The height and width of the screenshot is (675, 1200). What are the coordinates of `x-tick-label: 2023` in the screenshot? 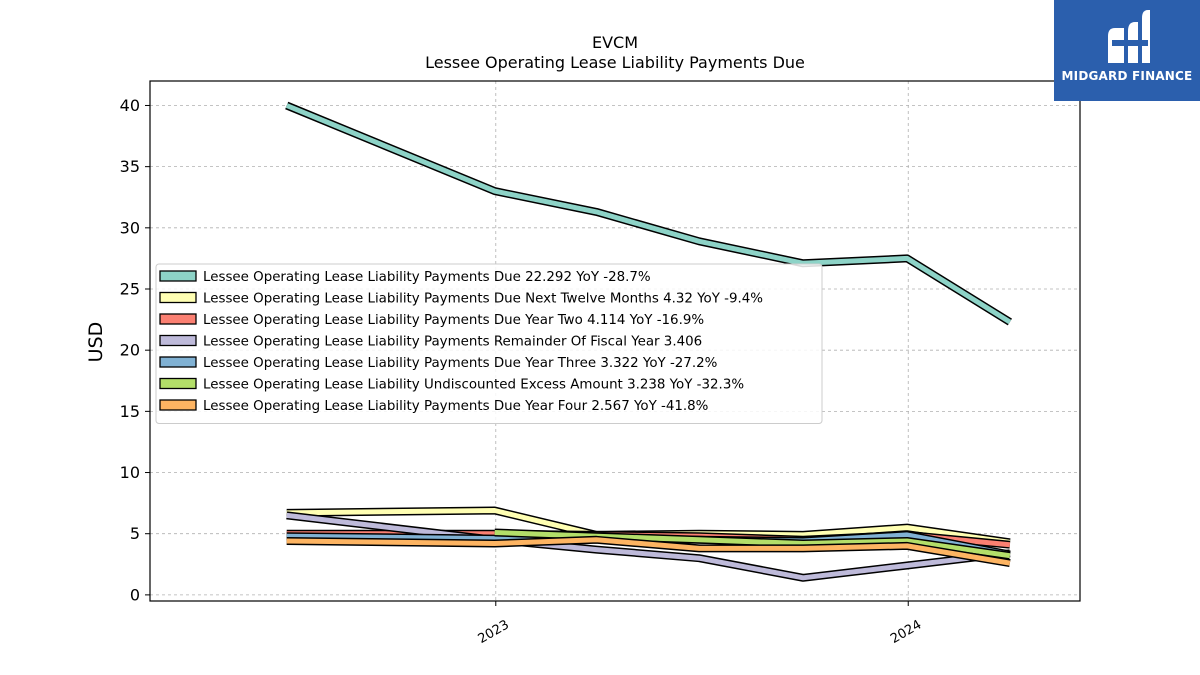 It's located at (494, 632).